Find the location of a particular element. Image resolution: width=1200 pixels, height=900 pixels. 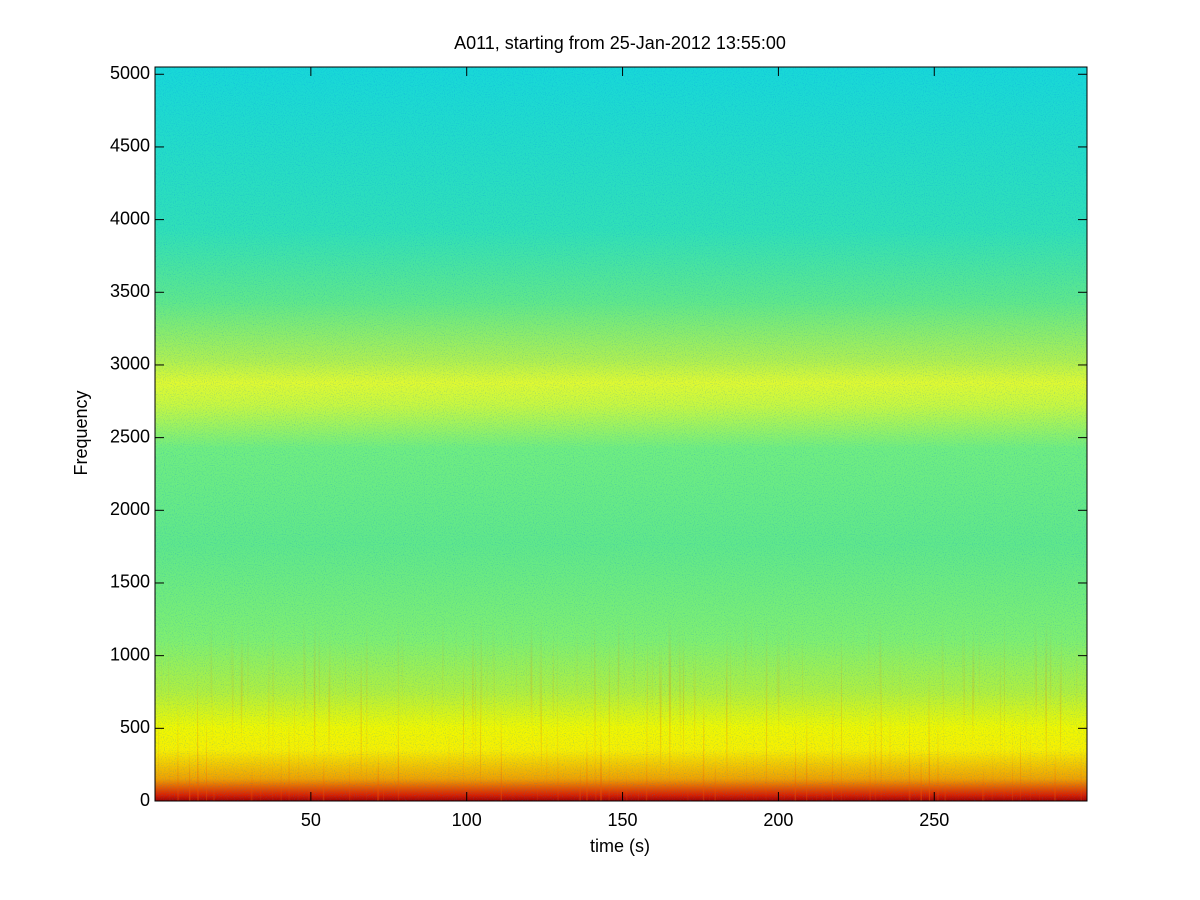

x-tick-label: 150 is located at coordinates (623, 820).